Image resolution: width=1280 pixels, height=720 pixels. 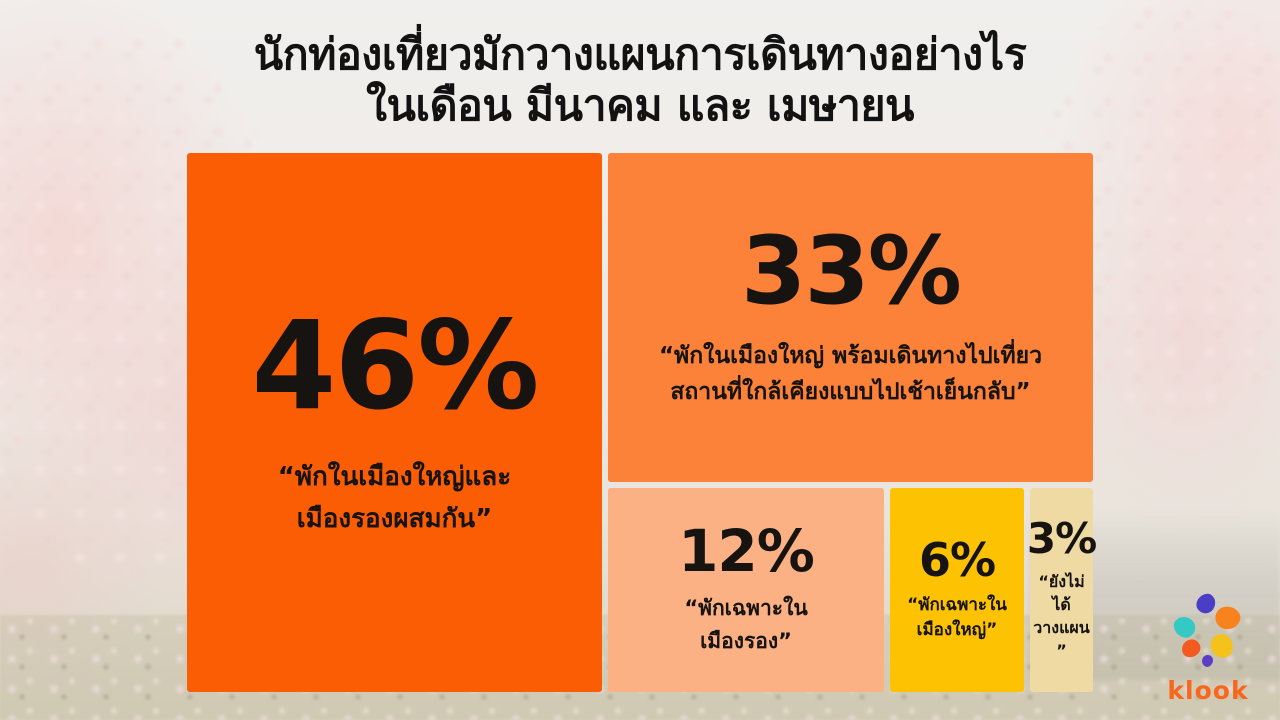 I want to click on treemap-block-3: 3% “ยังไม่ได้ วางแผน ”, so click(x=1061, y=590).